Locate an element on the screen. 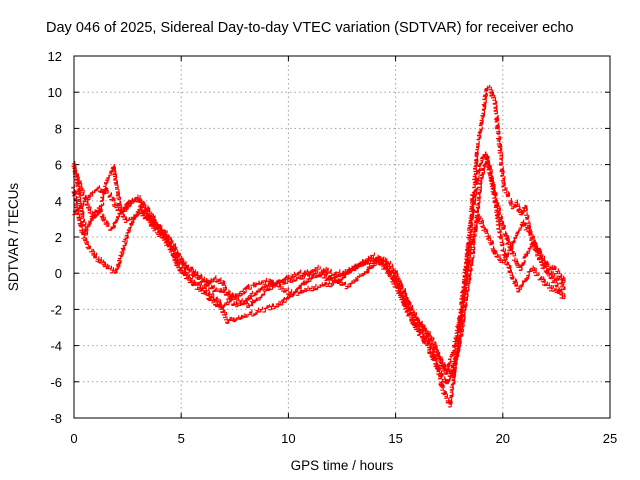 This screenshot has width=640, height=480. x-tick-label: 25 is located at coordinates (610, 438).